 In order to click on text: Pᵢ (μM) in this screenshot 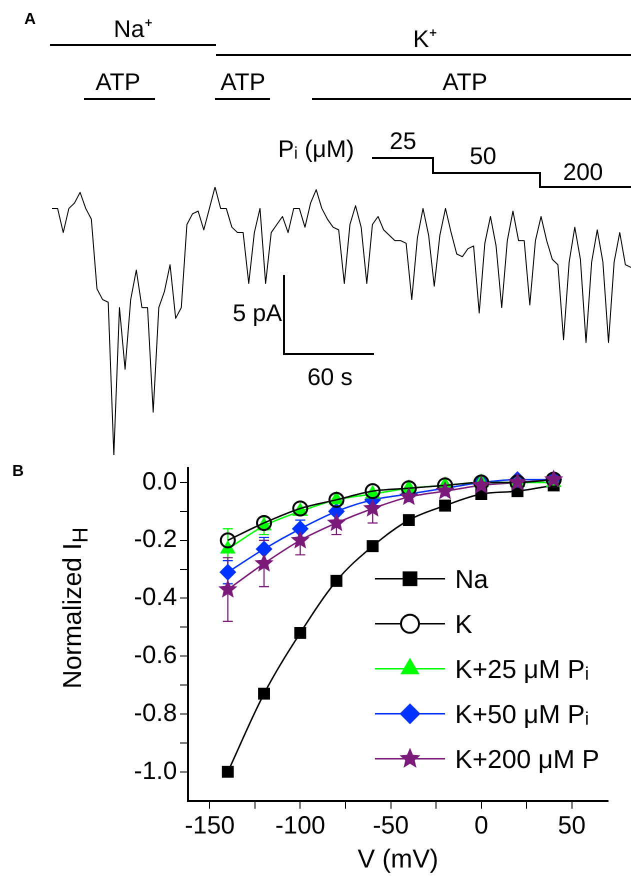, I will do `click(316, 149)`.